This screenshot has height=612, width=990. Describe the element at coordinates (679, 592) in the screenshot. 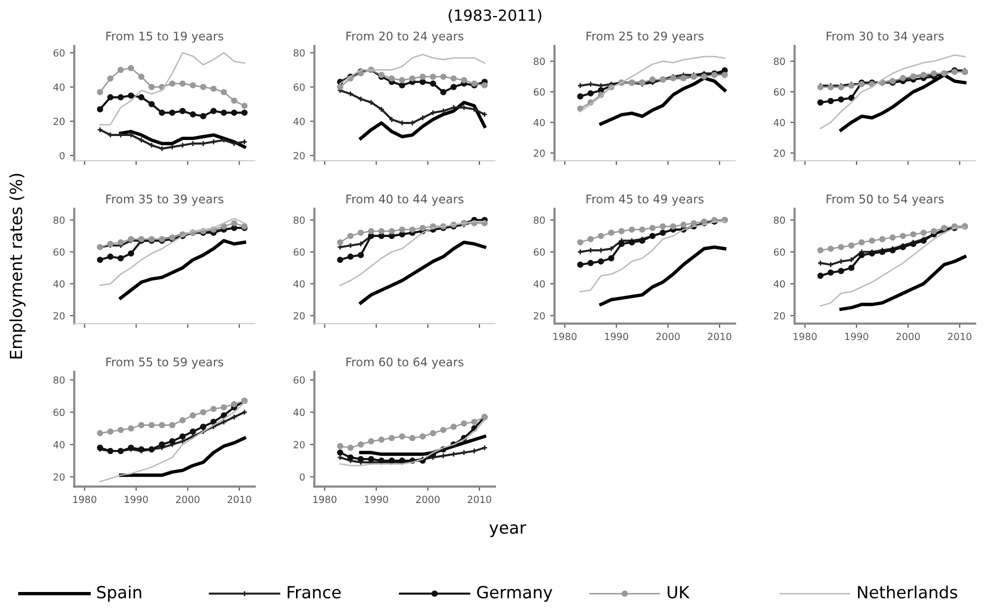

I see `legend-label: UK` at that location.